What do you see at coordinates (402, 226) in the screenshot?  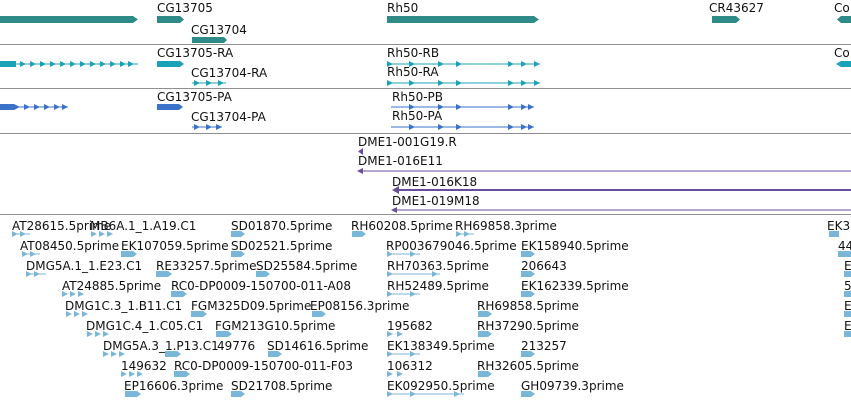 I see `feature-label: RH60208.5prime` at bounding box center [402, 226].